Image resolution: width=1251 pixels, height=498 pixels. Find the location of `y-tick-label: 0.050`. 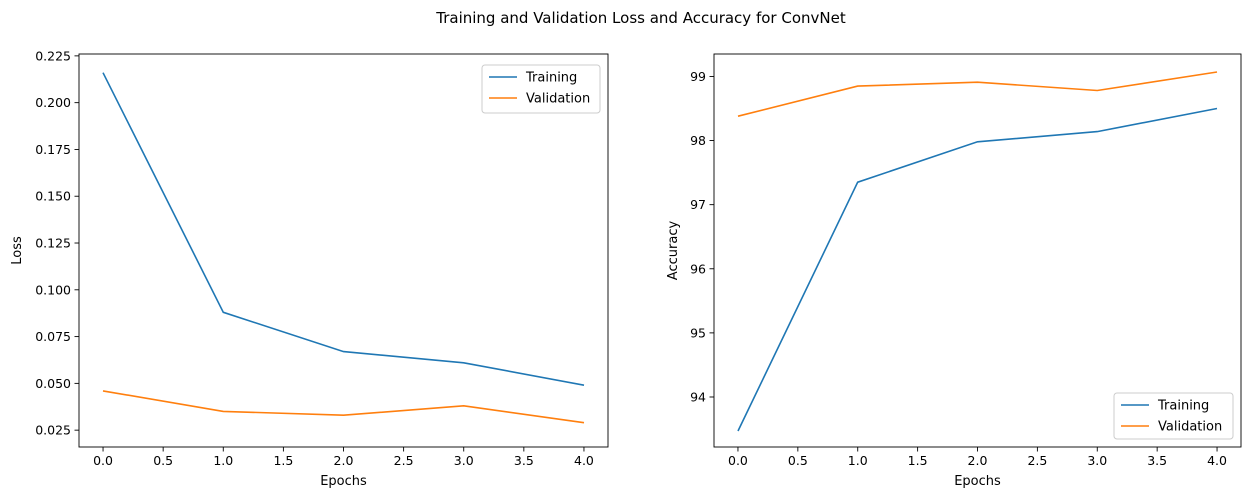

y-tick-label: 0.050 is located at coordinates (53, 383).